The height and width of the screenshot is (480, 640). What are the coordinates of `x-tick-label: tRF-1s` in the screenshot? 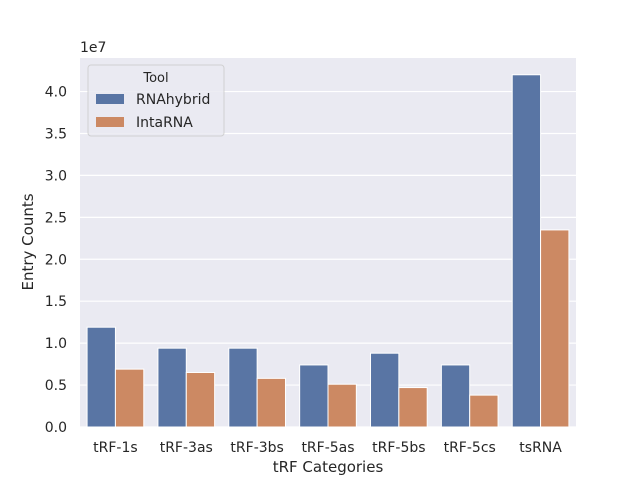 It's located at (115, 448).